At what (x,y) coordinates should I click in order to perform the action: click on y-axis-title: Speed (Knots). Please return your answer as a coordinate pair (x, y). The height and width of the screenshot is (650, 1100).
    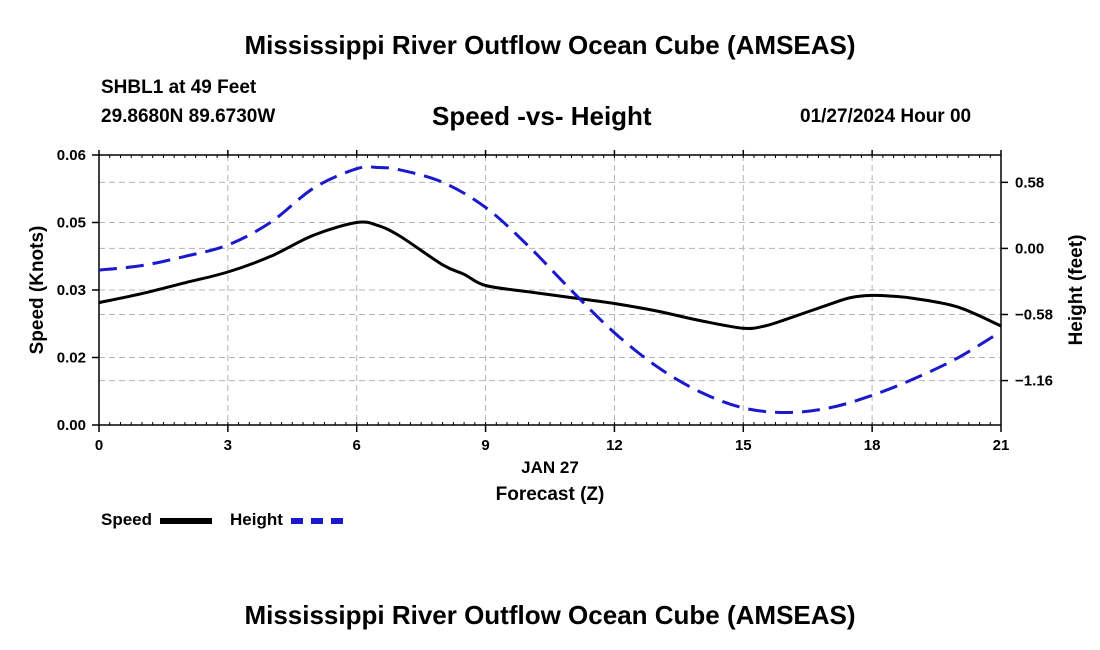
    Looking at the image, I should click on (37, 290).